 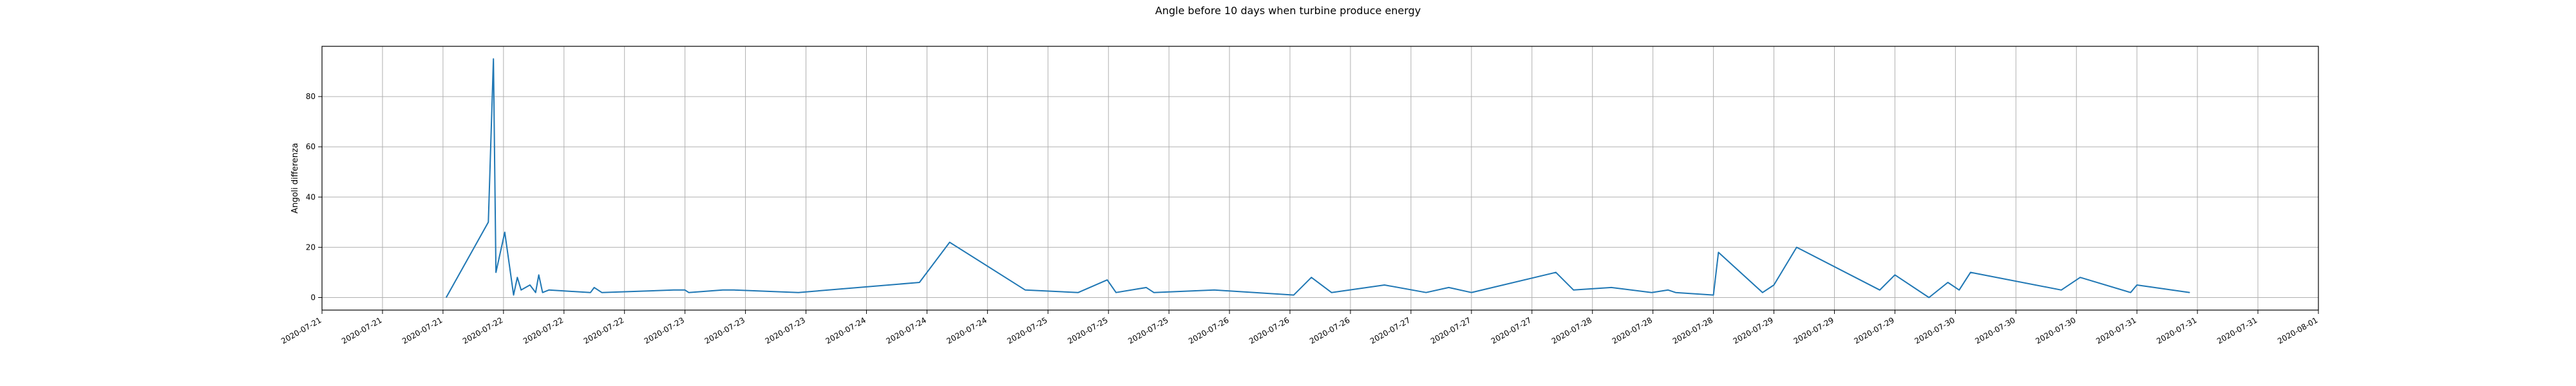 What do you see at coordinates (295, 178) in the screenshot?
I see `y-axis-label: Angoli differenza` at bounding box center [295, 178].